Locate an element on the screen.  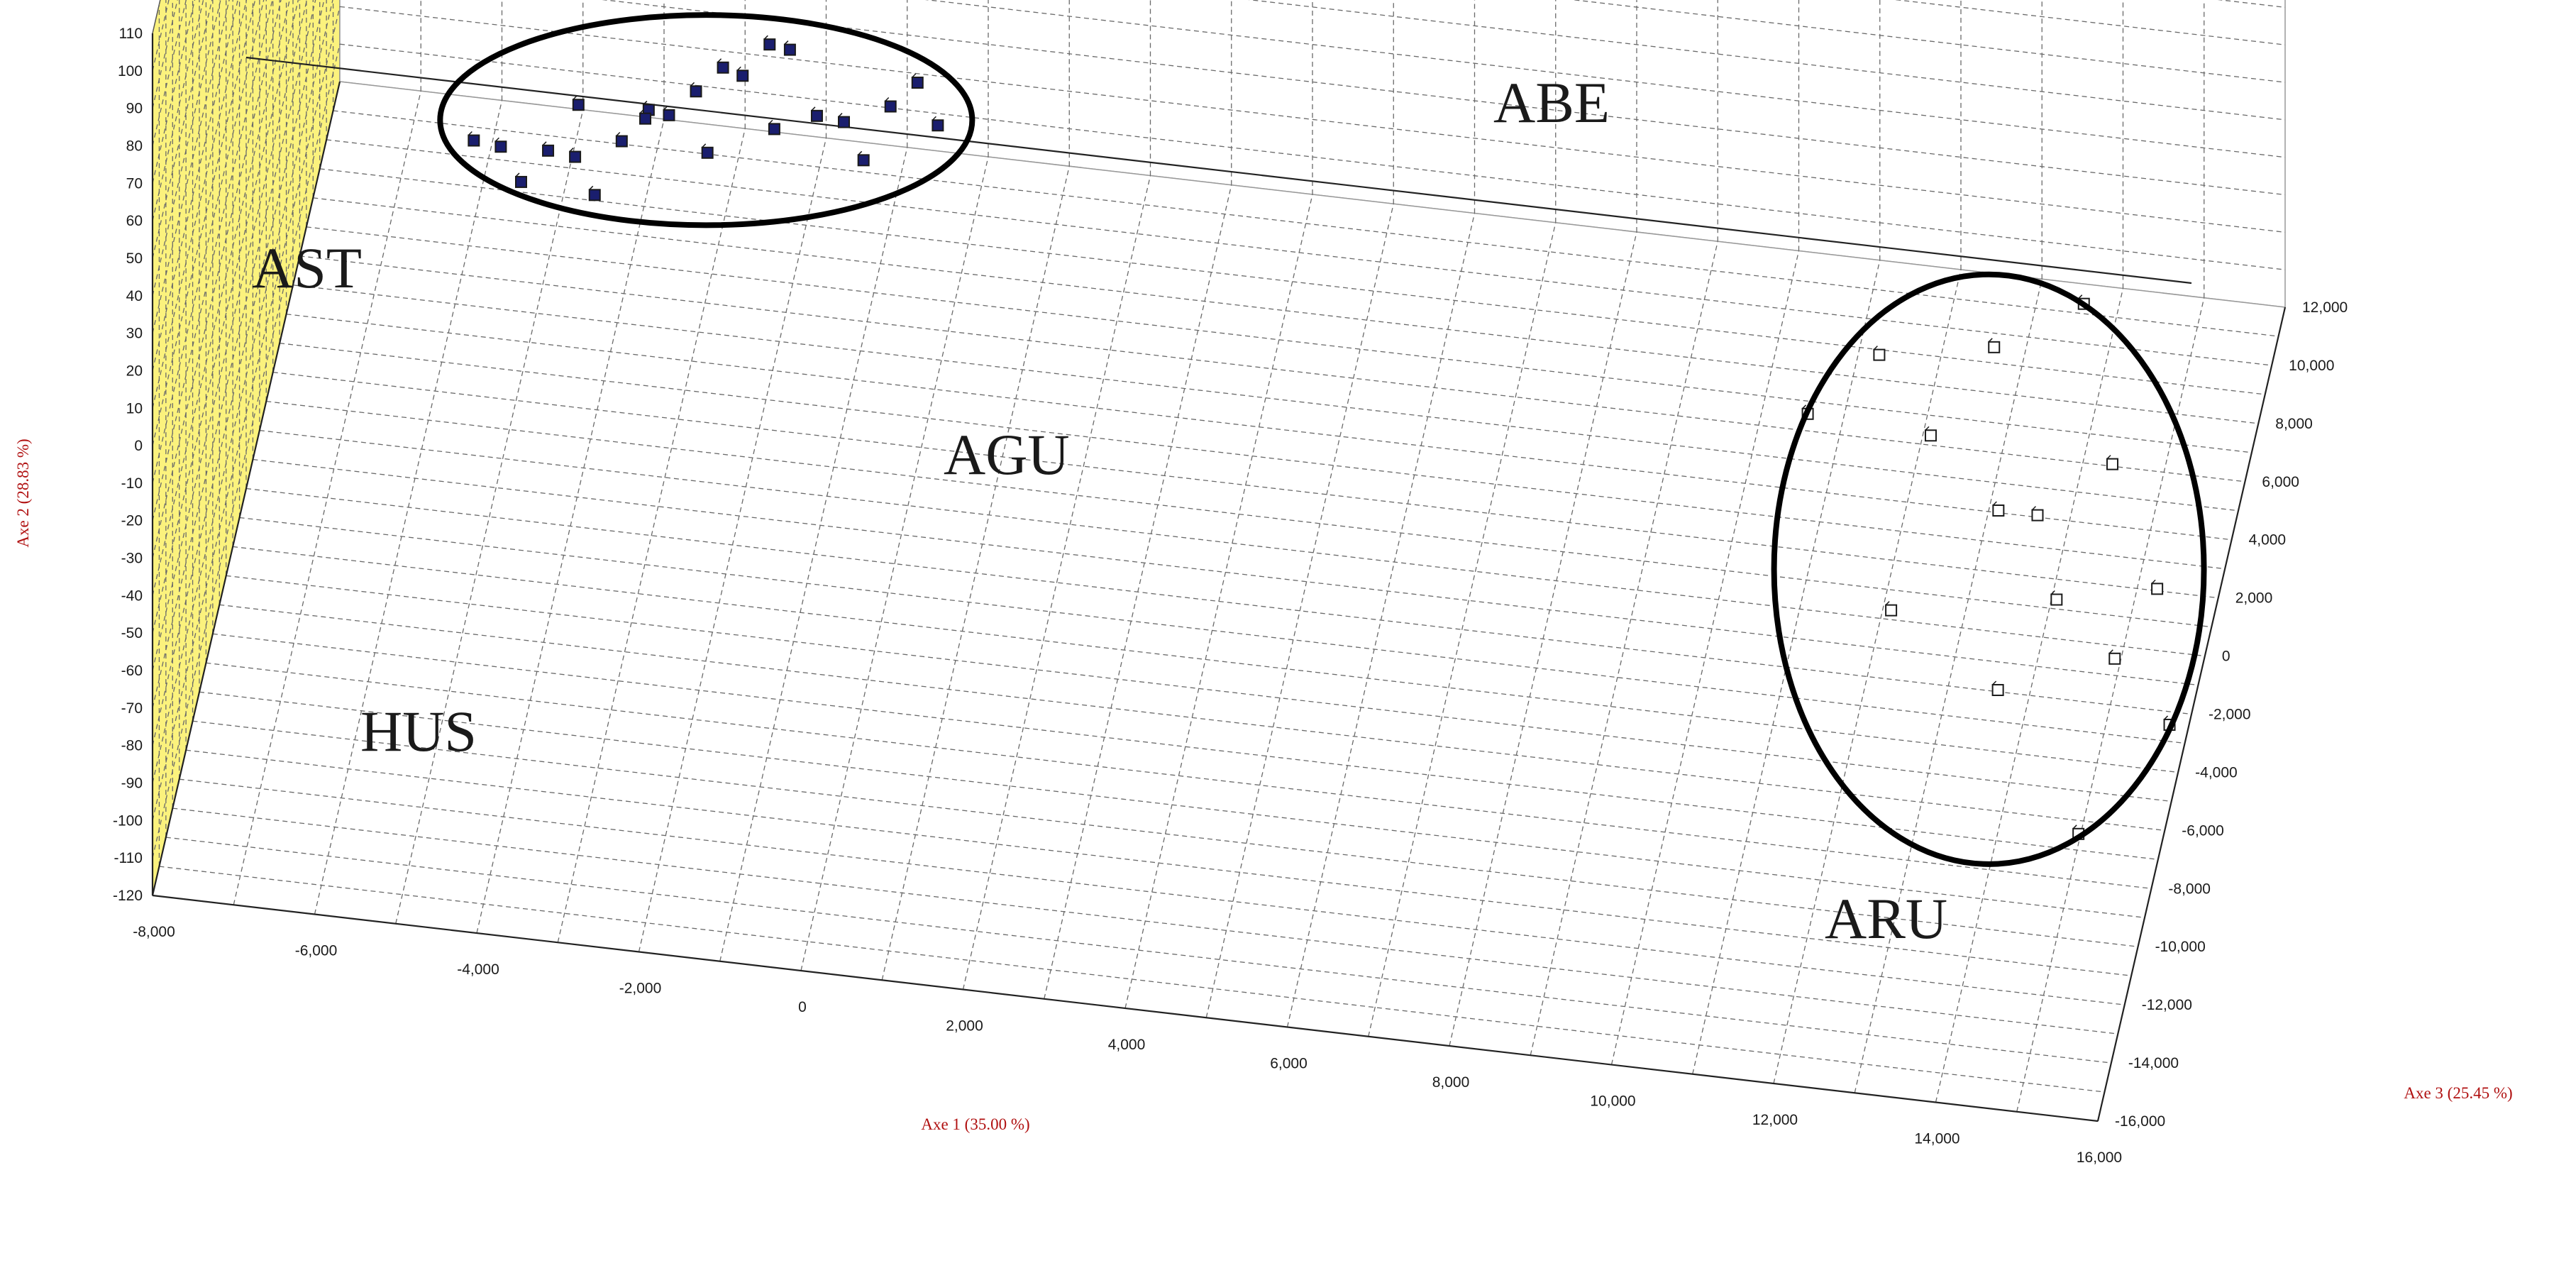
z-tick-label: -16,000 is located at coordinates (2140, 1121).